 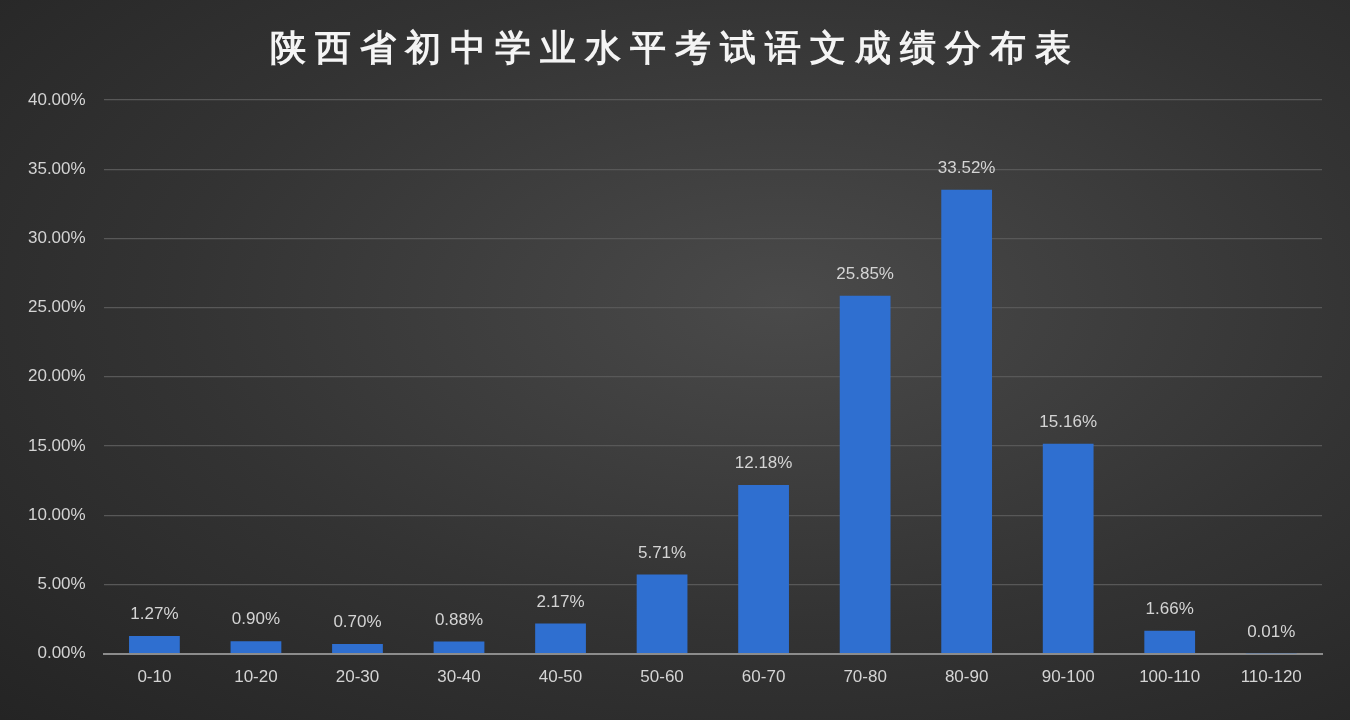 What do you see at coordinates (1068, 677) in the screenshot?
I see `x-tick-label: 90-100` at bounding box center [1068, 677].